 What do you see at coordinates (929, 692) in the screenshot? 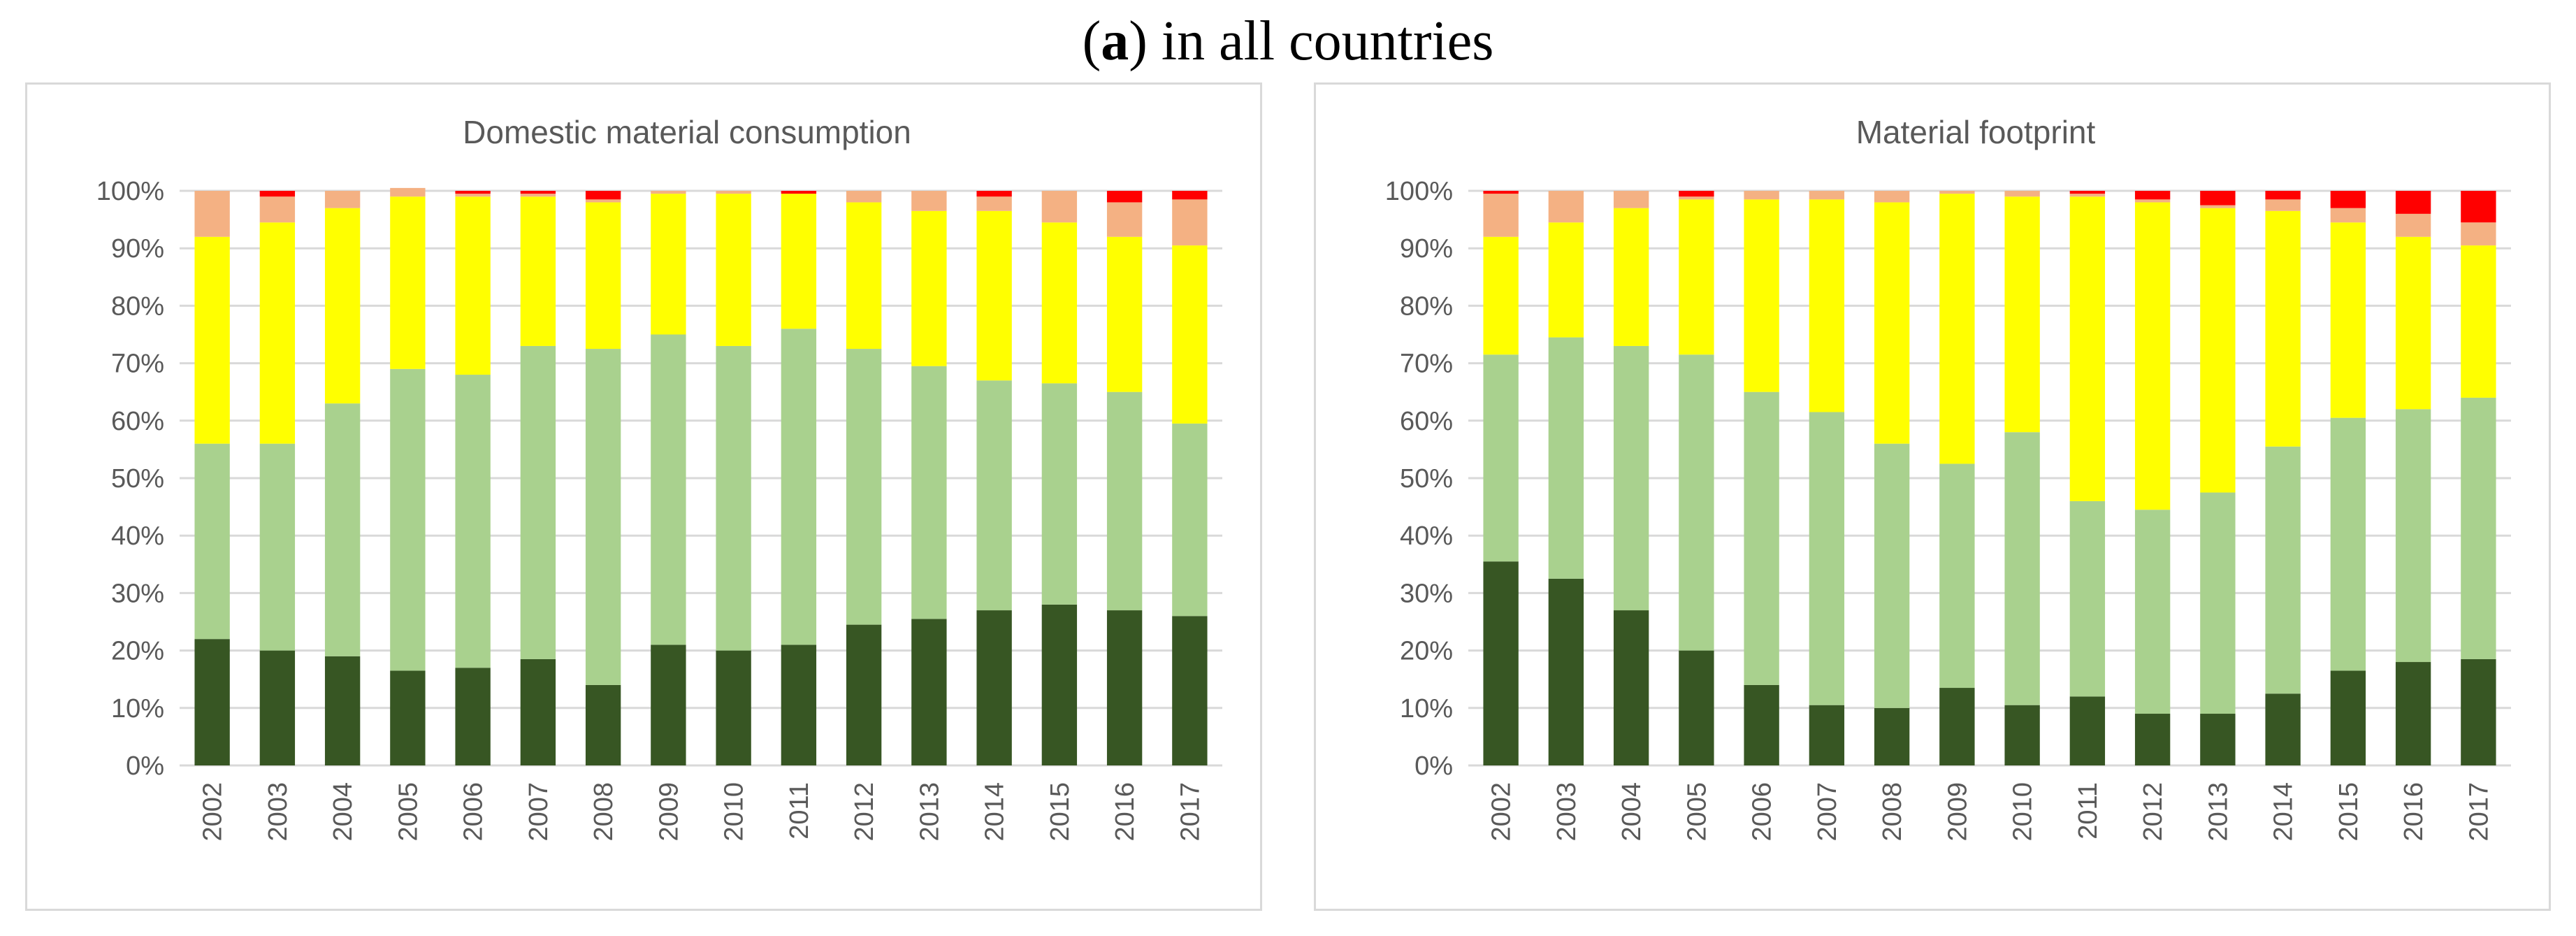
I see `bar-series-1-2013` at bounding box center [929, 692].